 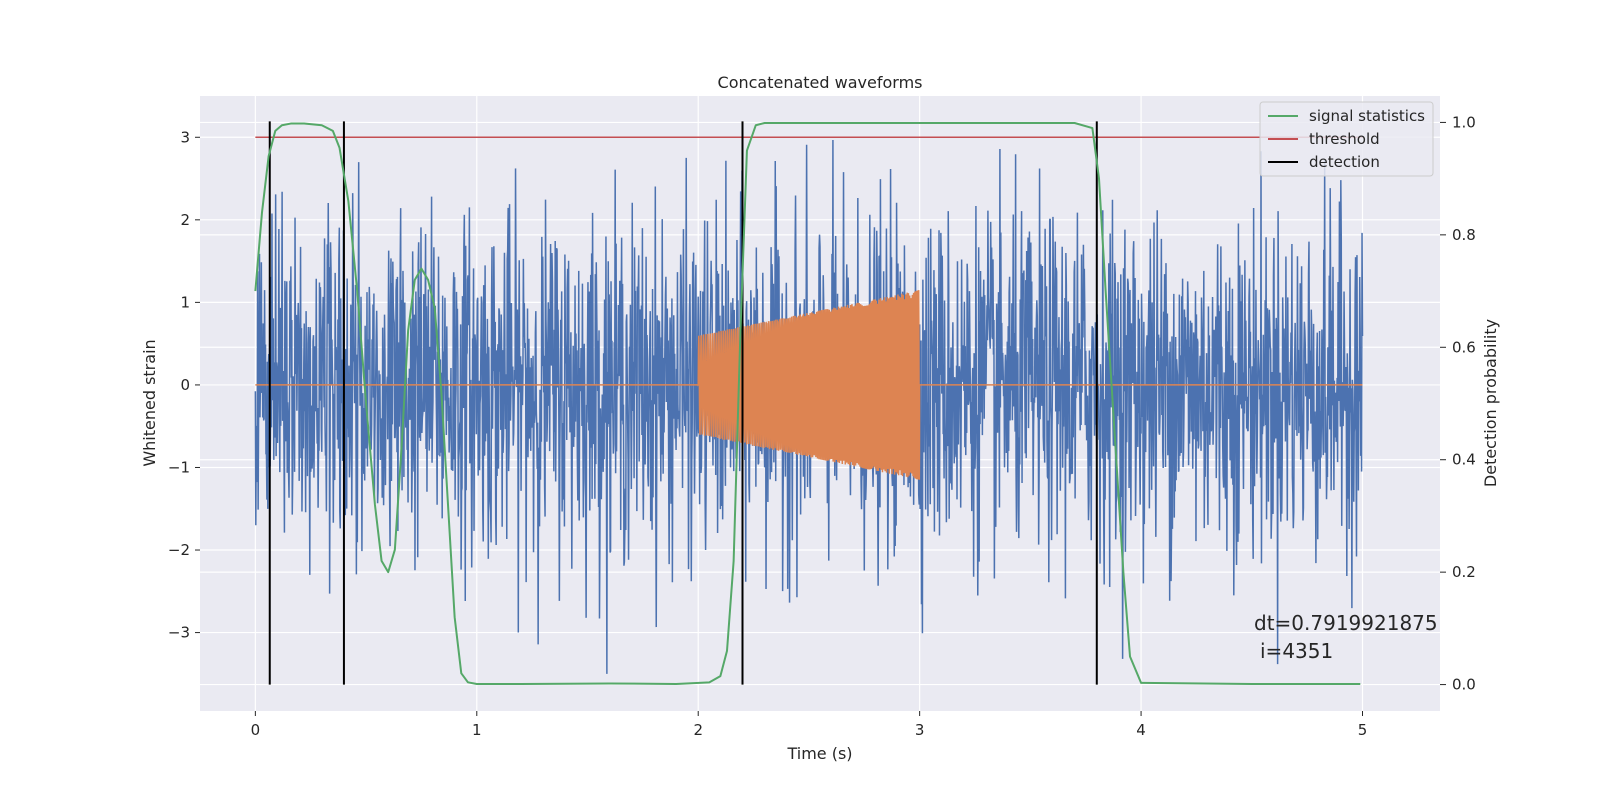 I want to click on y-tick-label: 3, so click(x=185, y=137).